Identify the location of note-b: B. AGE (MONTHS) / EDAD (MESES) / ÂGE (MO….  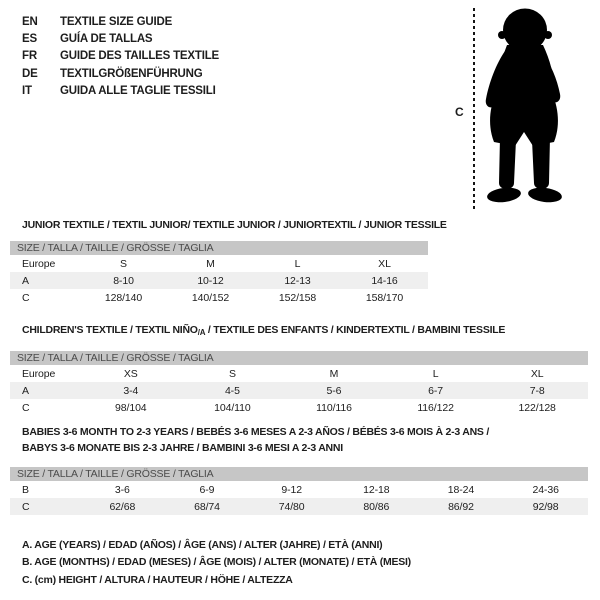
(216, 562).